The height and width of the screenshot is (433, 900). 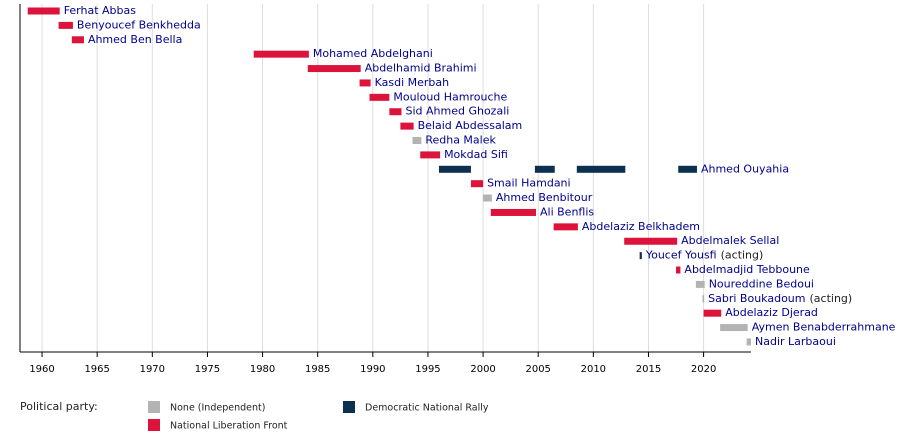 I want to click on person-name: Mouloud Hamrouche, so click(x=450, y=96).